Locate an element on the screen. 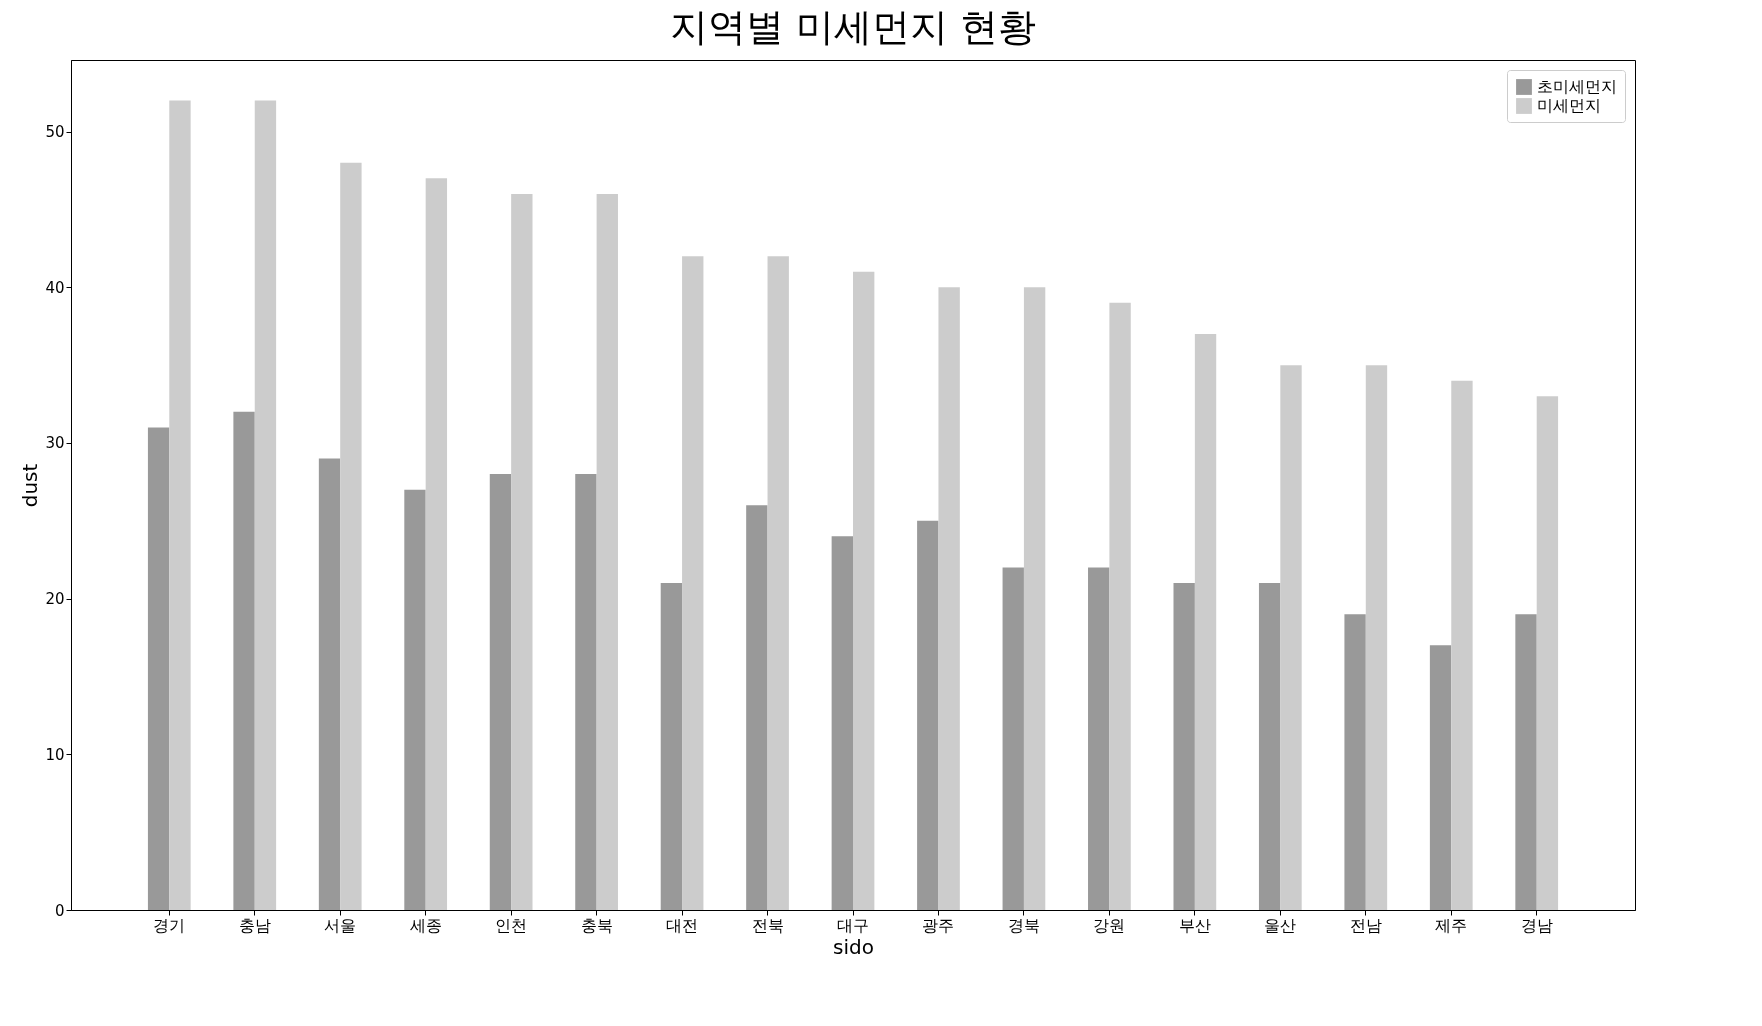  x-axis-title: sido is located at coordinates (853, 946).